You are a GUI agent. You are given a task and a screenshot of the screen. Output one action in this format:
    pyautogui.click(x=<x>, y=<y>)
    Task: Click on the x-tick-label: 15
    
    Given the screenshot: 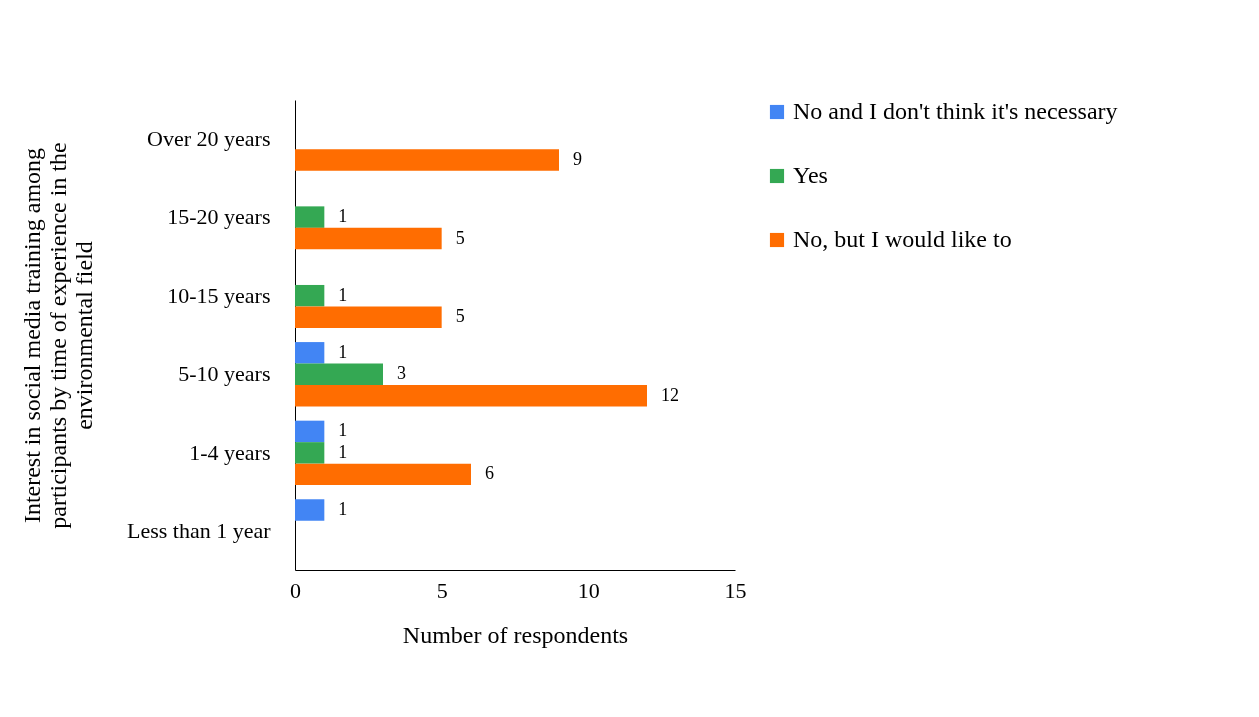 What is the action you would take?
    pyautogui.click(x=735, y=590)
    